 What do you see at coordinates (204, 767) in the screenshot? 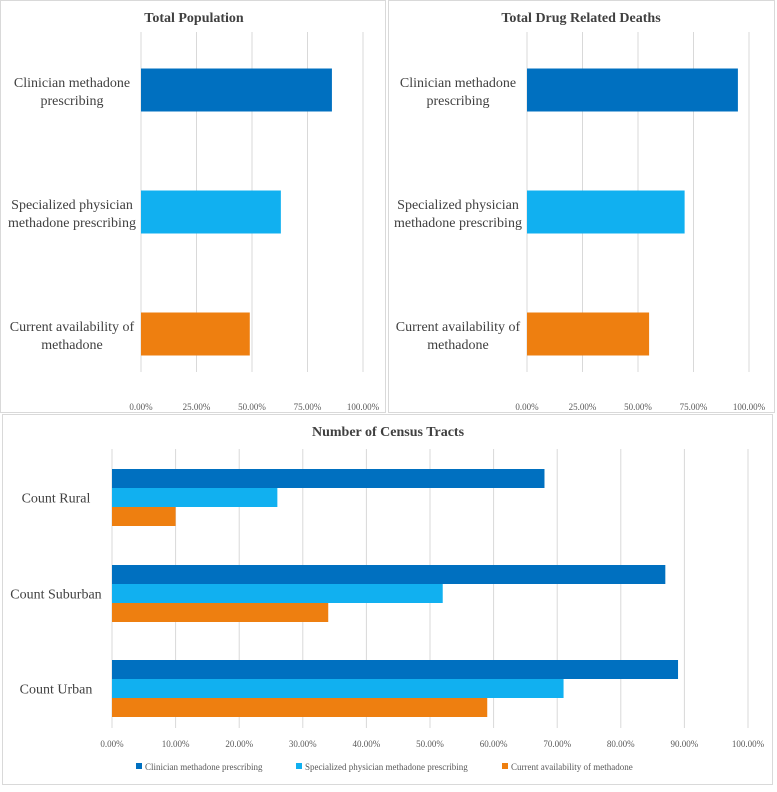
I see `legend-entry-clinician-methadone-prescribing: Clinician methadone prescribing` at bounding box center [204, 767].